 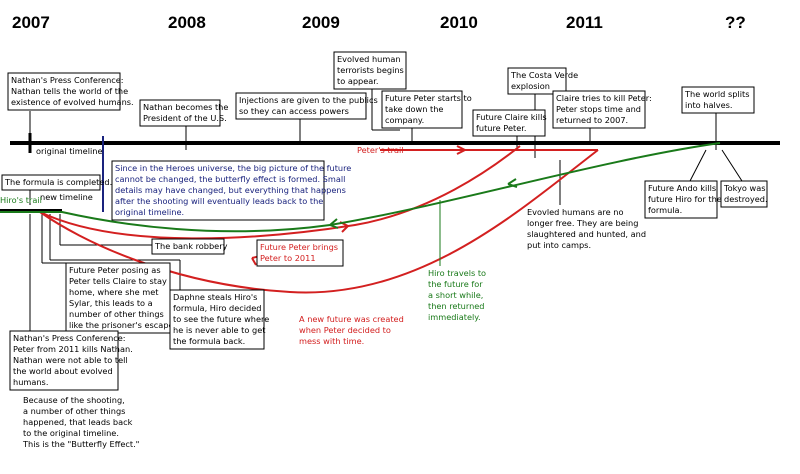 What do you see at coordinates (115, 270) in the screenshot?
I see `box-text: Future Peter posing as` at bounding box center [115, 270].